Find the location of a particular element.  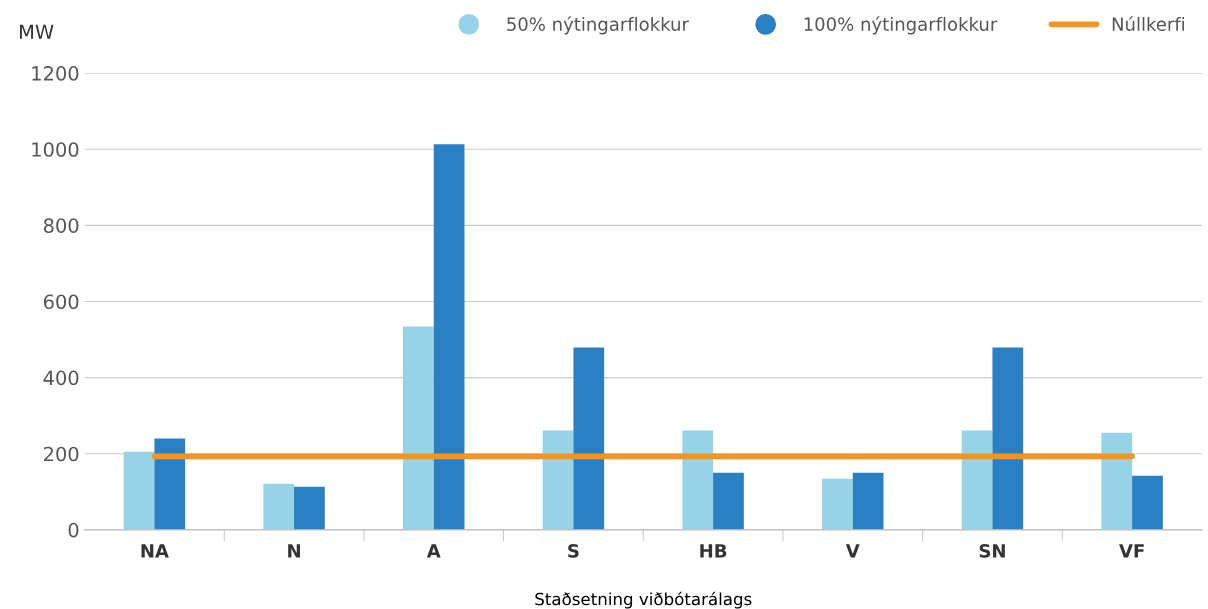

x-tick-label: A is located at coordinates (433, 551).